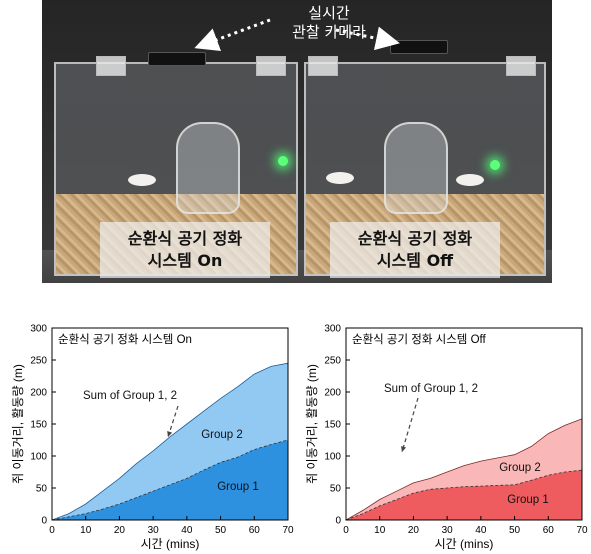 This screenshot has height=554, width=591. Describe the element at coordinates (329, 32) in the screenshot. I see `camera-label-line2: 관찰 카메라` at that location.